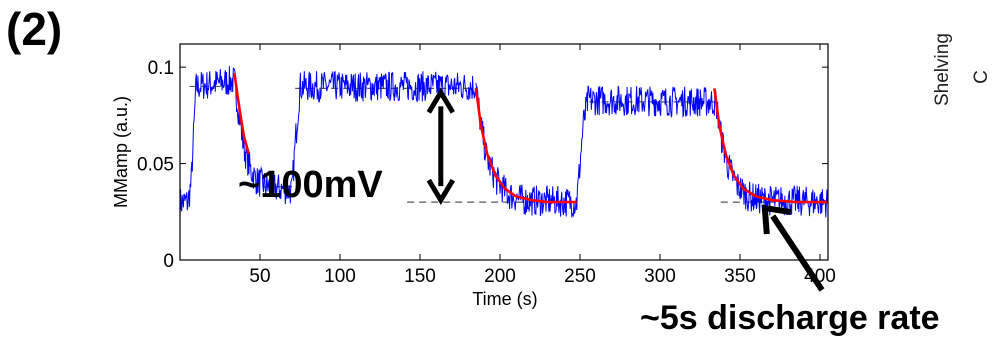  Describe the element at coordinates (740, 276) in the screenshot. I see `x-tick-label: 350` at that location.